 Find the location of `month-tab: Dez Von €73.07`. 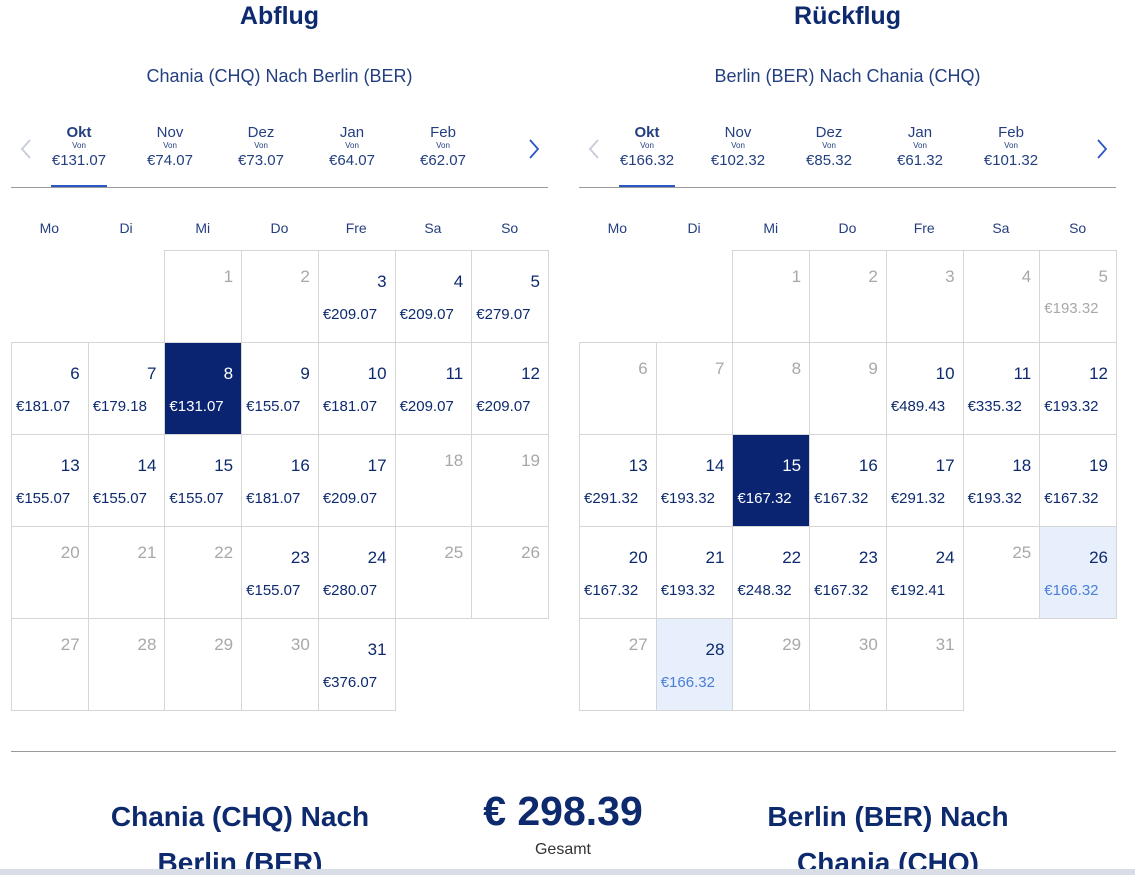

month-tab: Dez Von €73.07 is located at coordinates (261, 147).